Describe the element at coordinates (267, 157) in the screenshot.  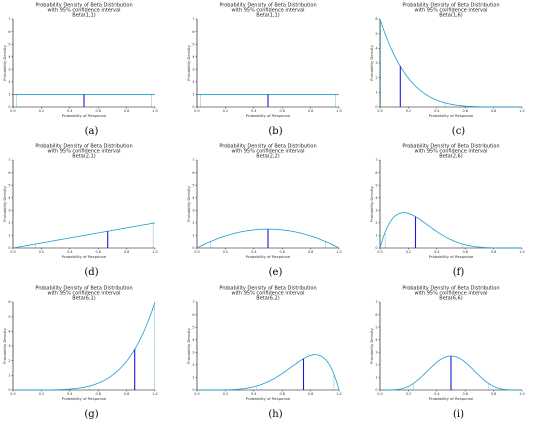
I see `chart-title-line: Beta(2,2)` at that location.